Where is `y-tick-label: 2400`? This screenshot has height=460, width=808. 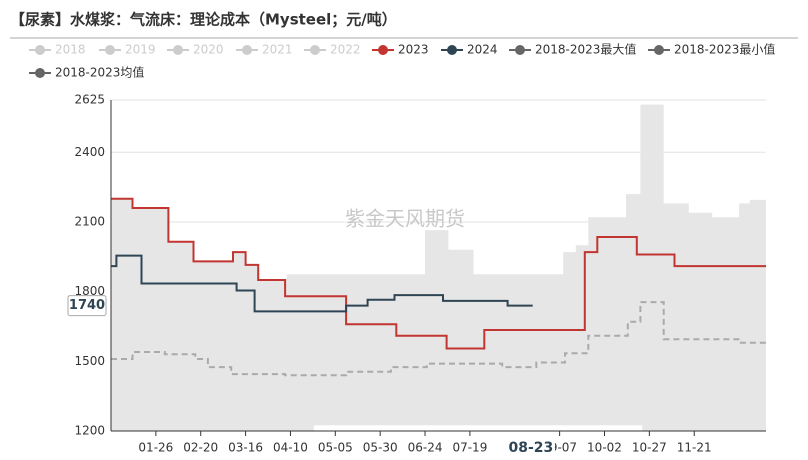
y-tick-label: 2400 is located at coordinates (89, 152).